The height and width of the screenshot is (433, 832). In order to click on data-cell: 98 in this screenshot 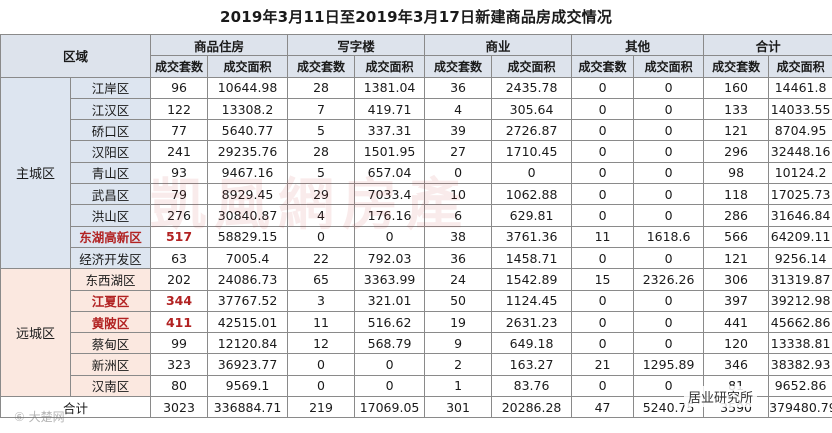, I will do `click(736, 173)`.